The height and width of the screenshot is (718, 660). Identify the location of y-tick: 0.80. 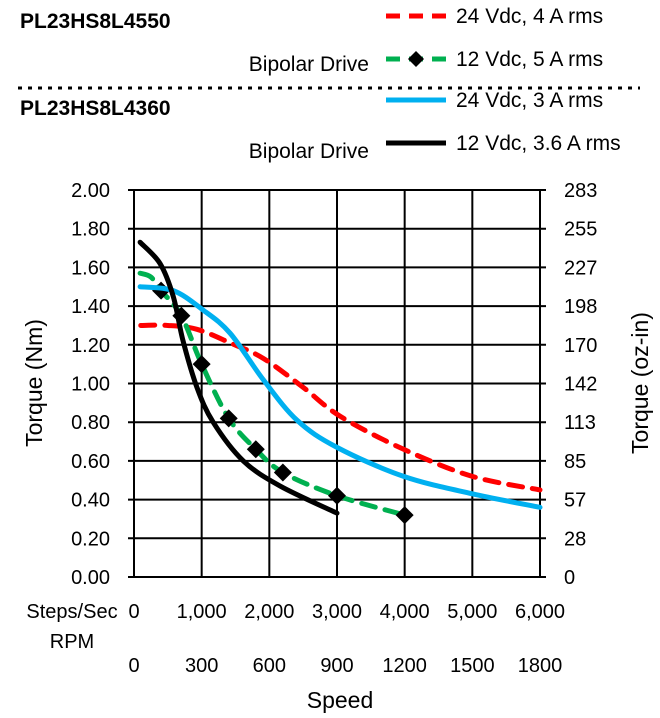
(90, 423).